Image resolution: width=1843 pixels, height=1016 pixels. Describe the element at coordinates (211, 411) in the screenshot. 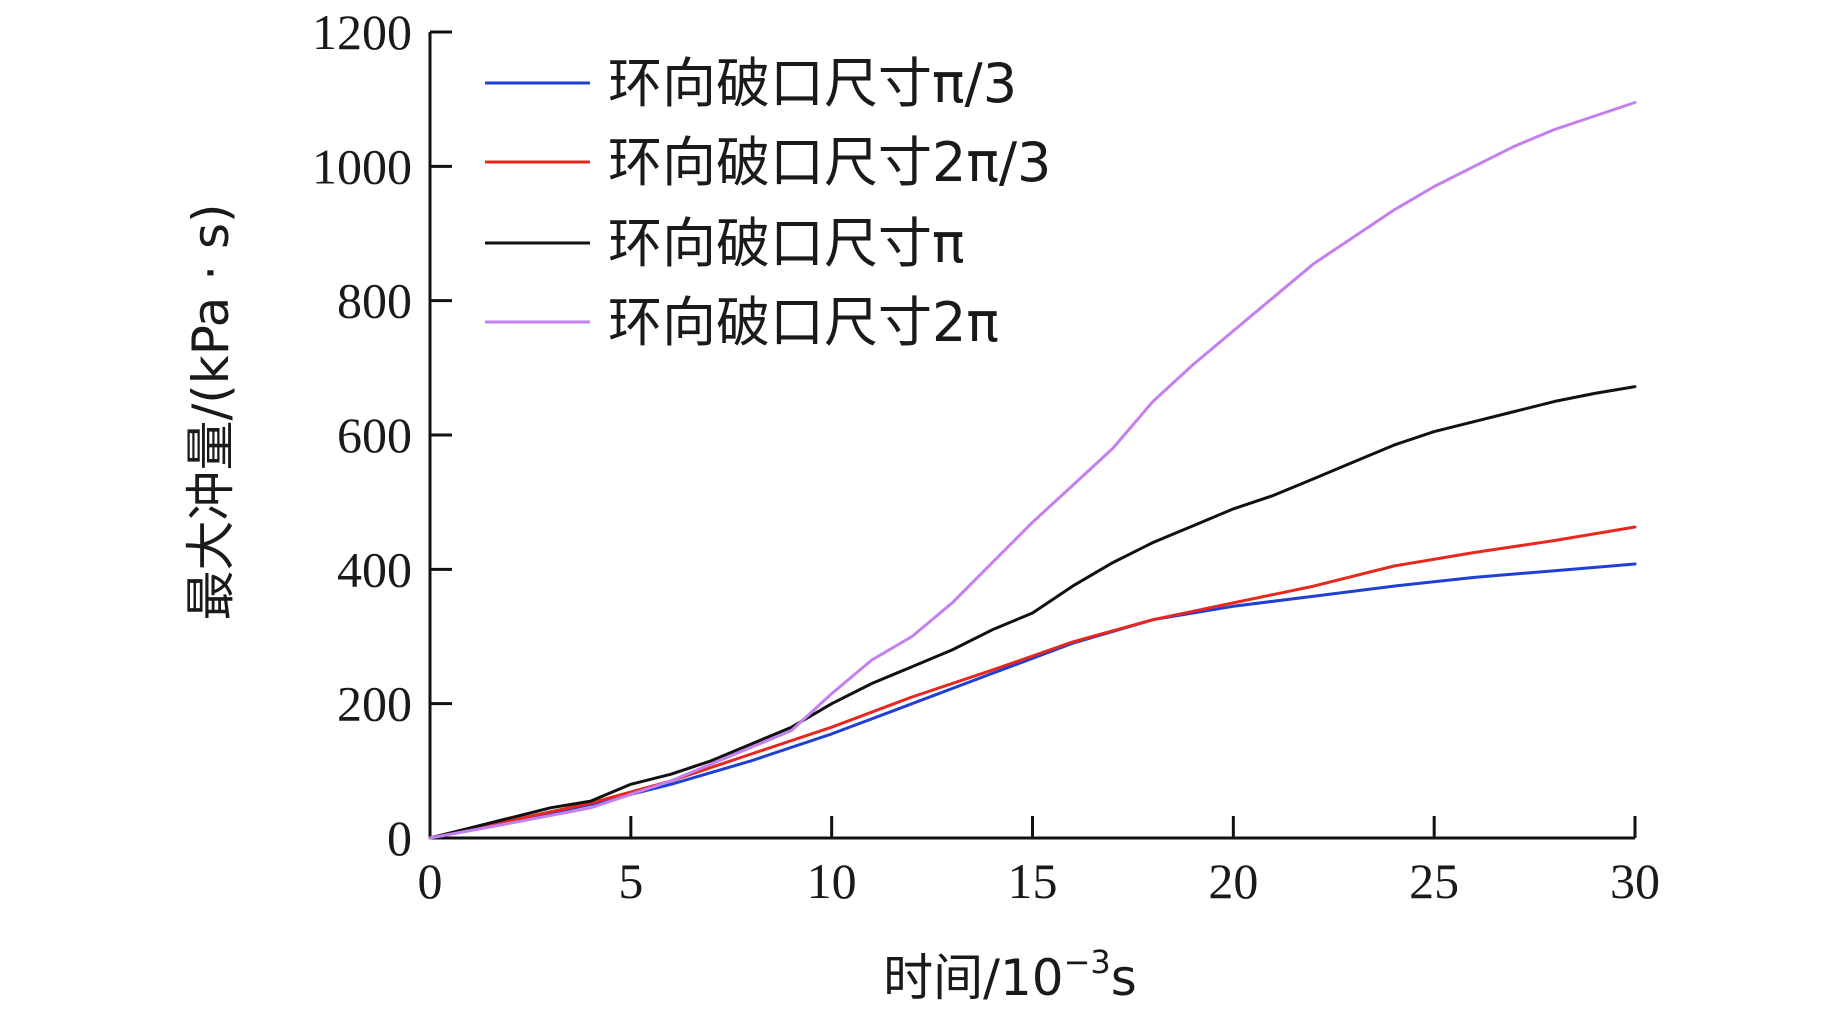

I see `y-axis-title: 最大冲量/(kPa · s)` at that location.